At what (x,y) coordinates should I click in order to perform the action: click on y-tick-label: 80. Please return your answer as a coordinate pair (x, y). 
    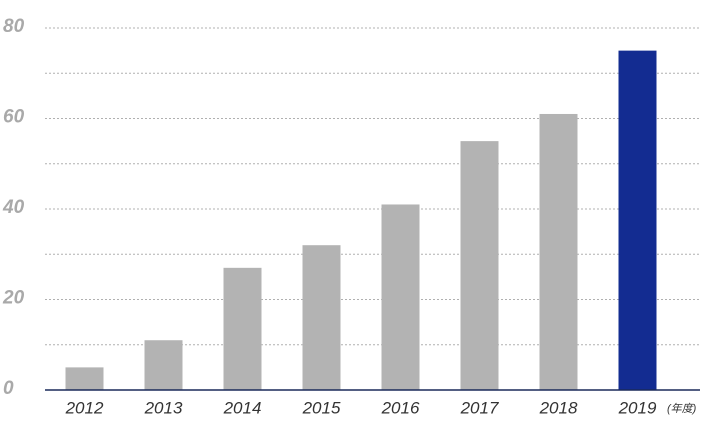
    Looking at the image, I should click on (14, 26).